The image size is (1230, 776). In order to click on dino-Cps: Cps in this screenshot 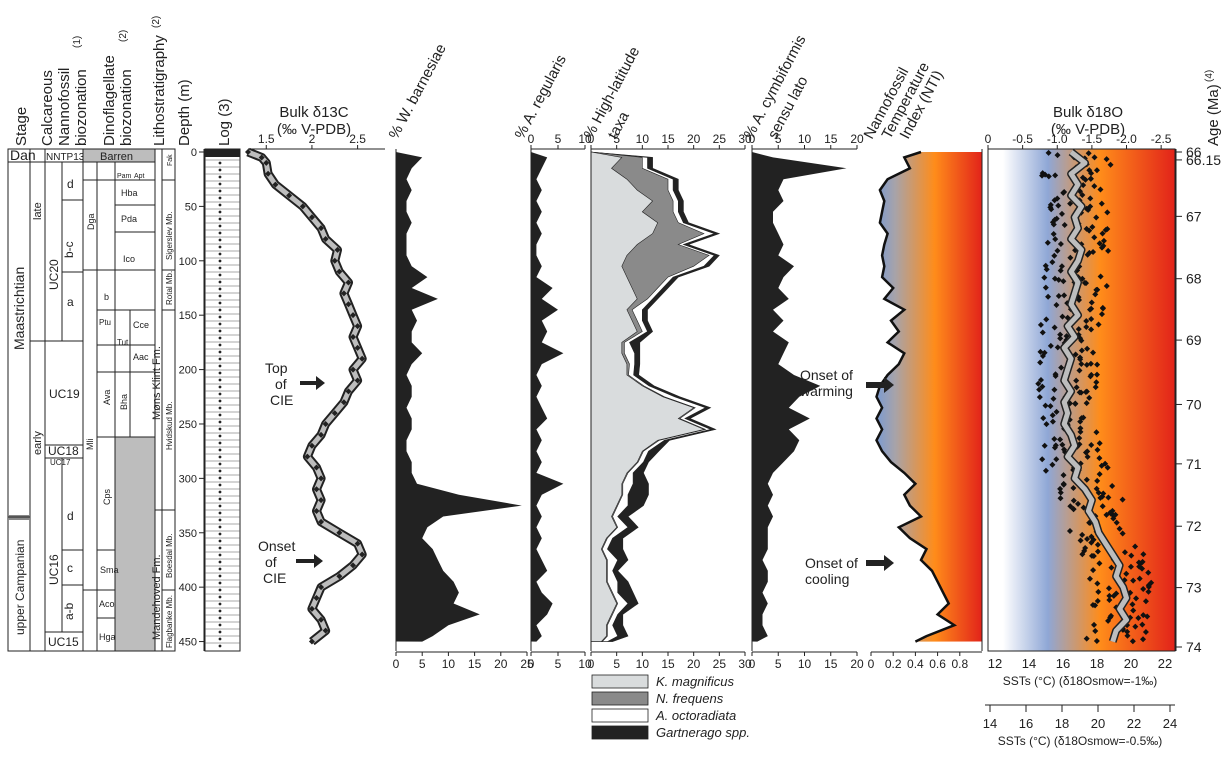, I will do `click(107, 496)`.